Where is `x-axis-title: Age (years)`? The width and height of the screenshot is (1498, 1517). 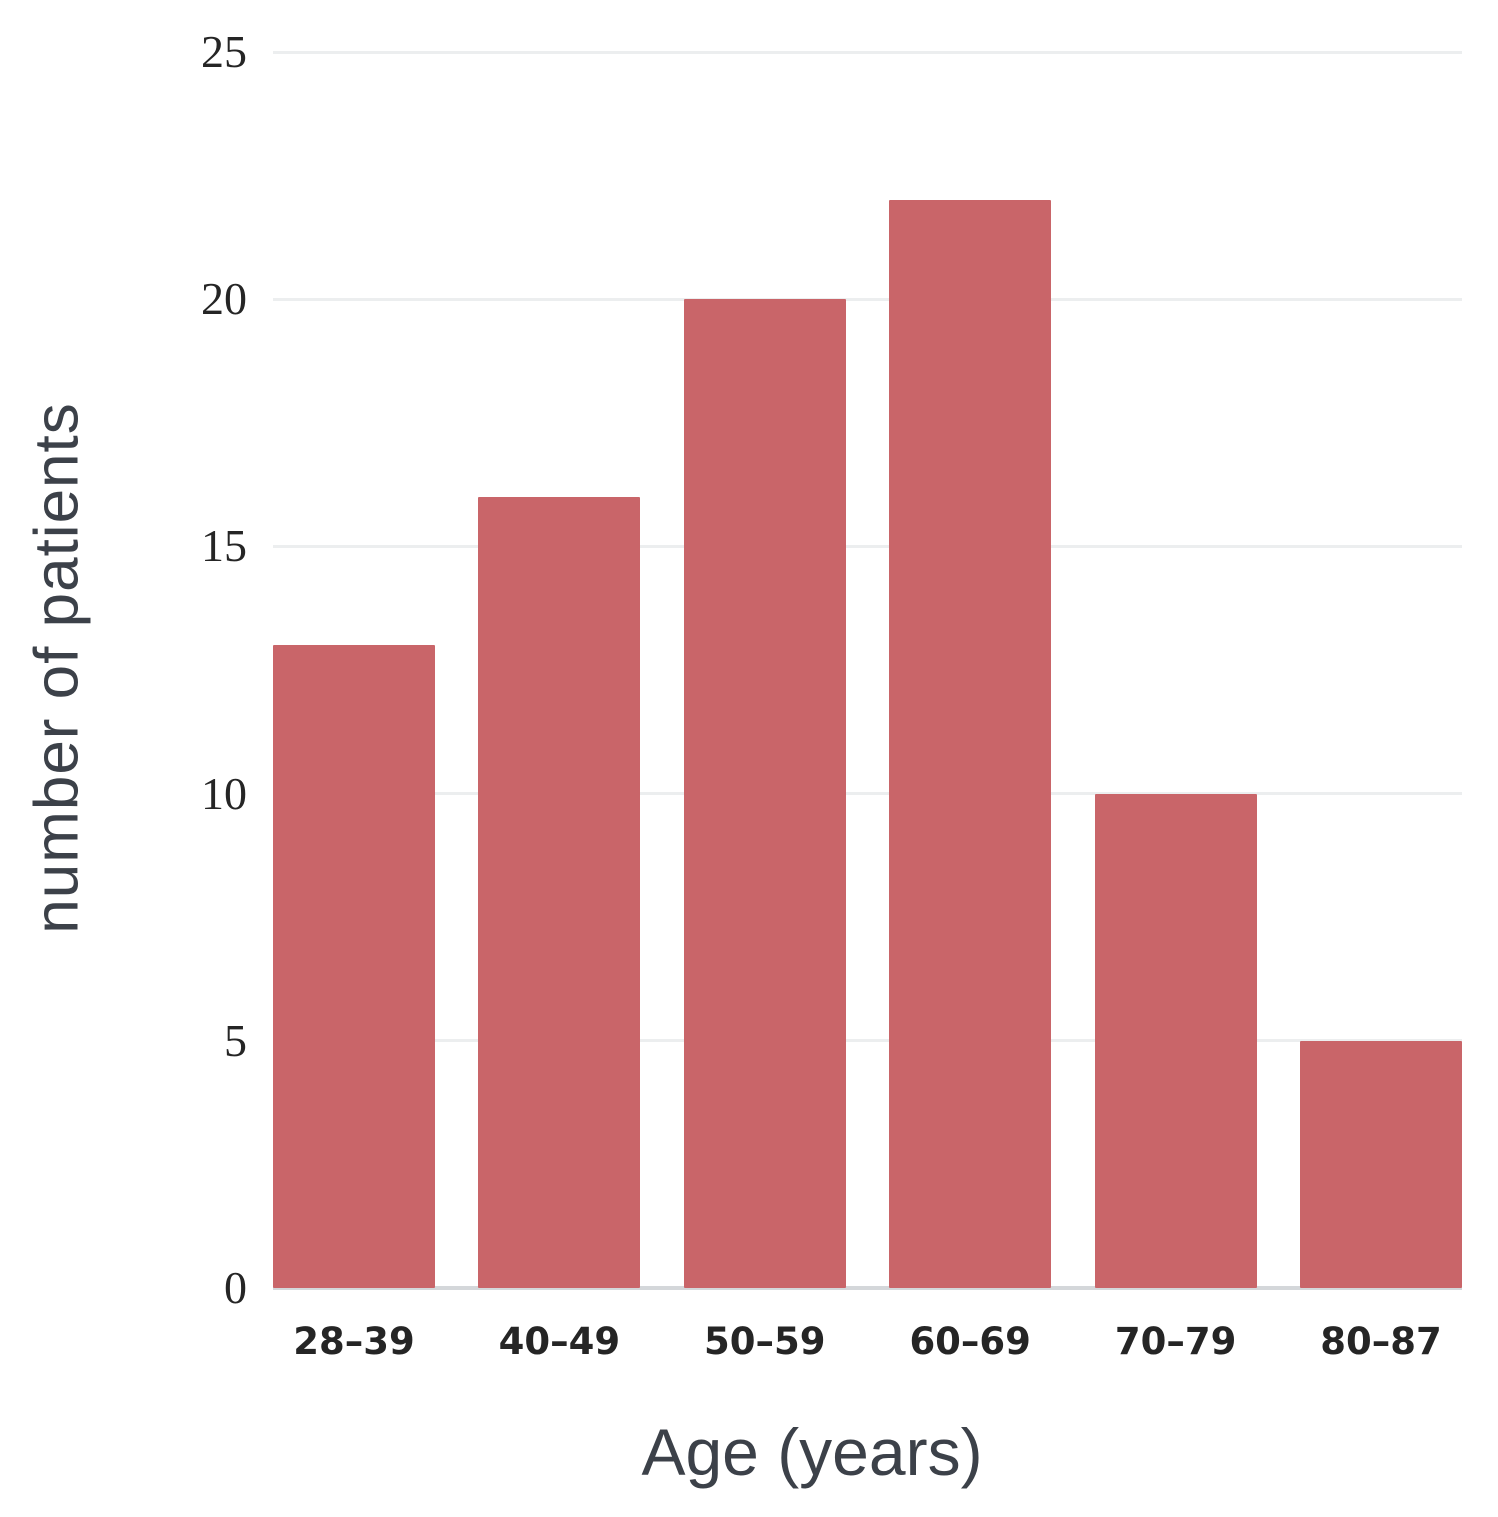
x-axis-title: Age (years) is located at coordinates (812, 1452).